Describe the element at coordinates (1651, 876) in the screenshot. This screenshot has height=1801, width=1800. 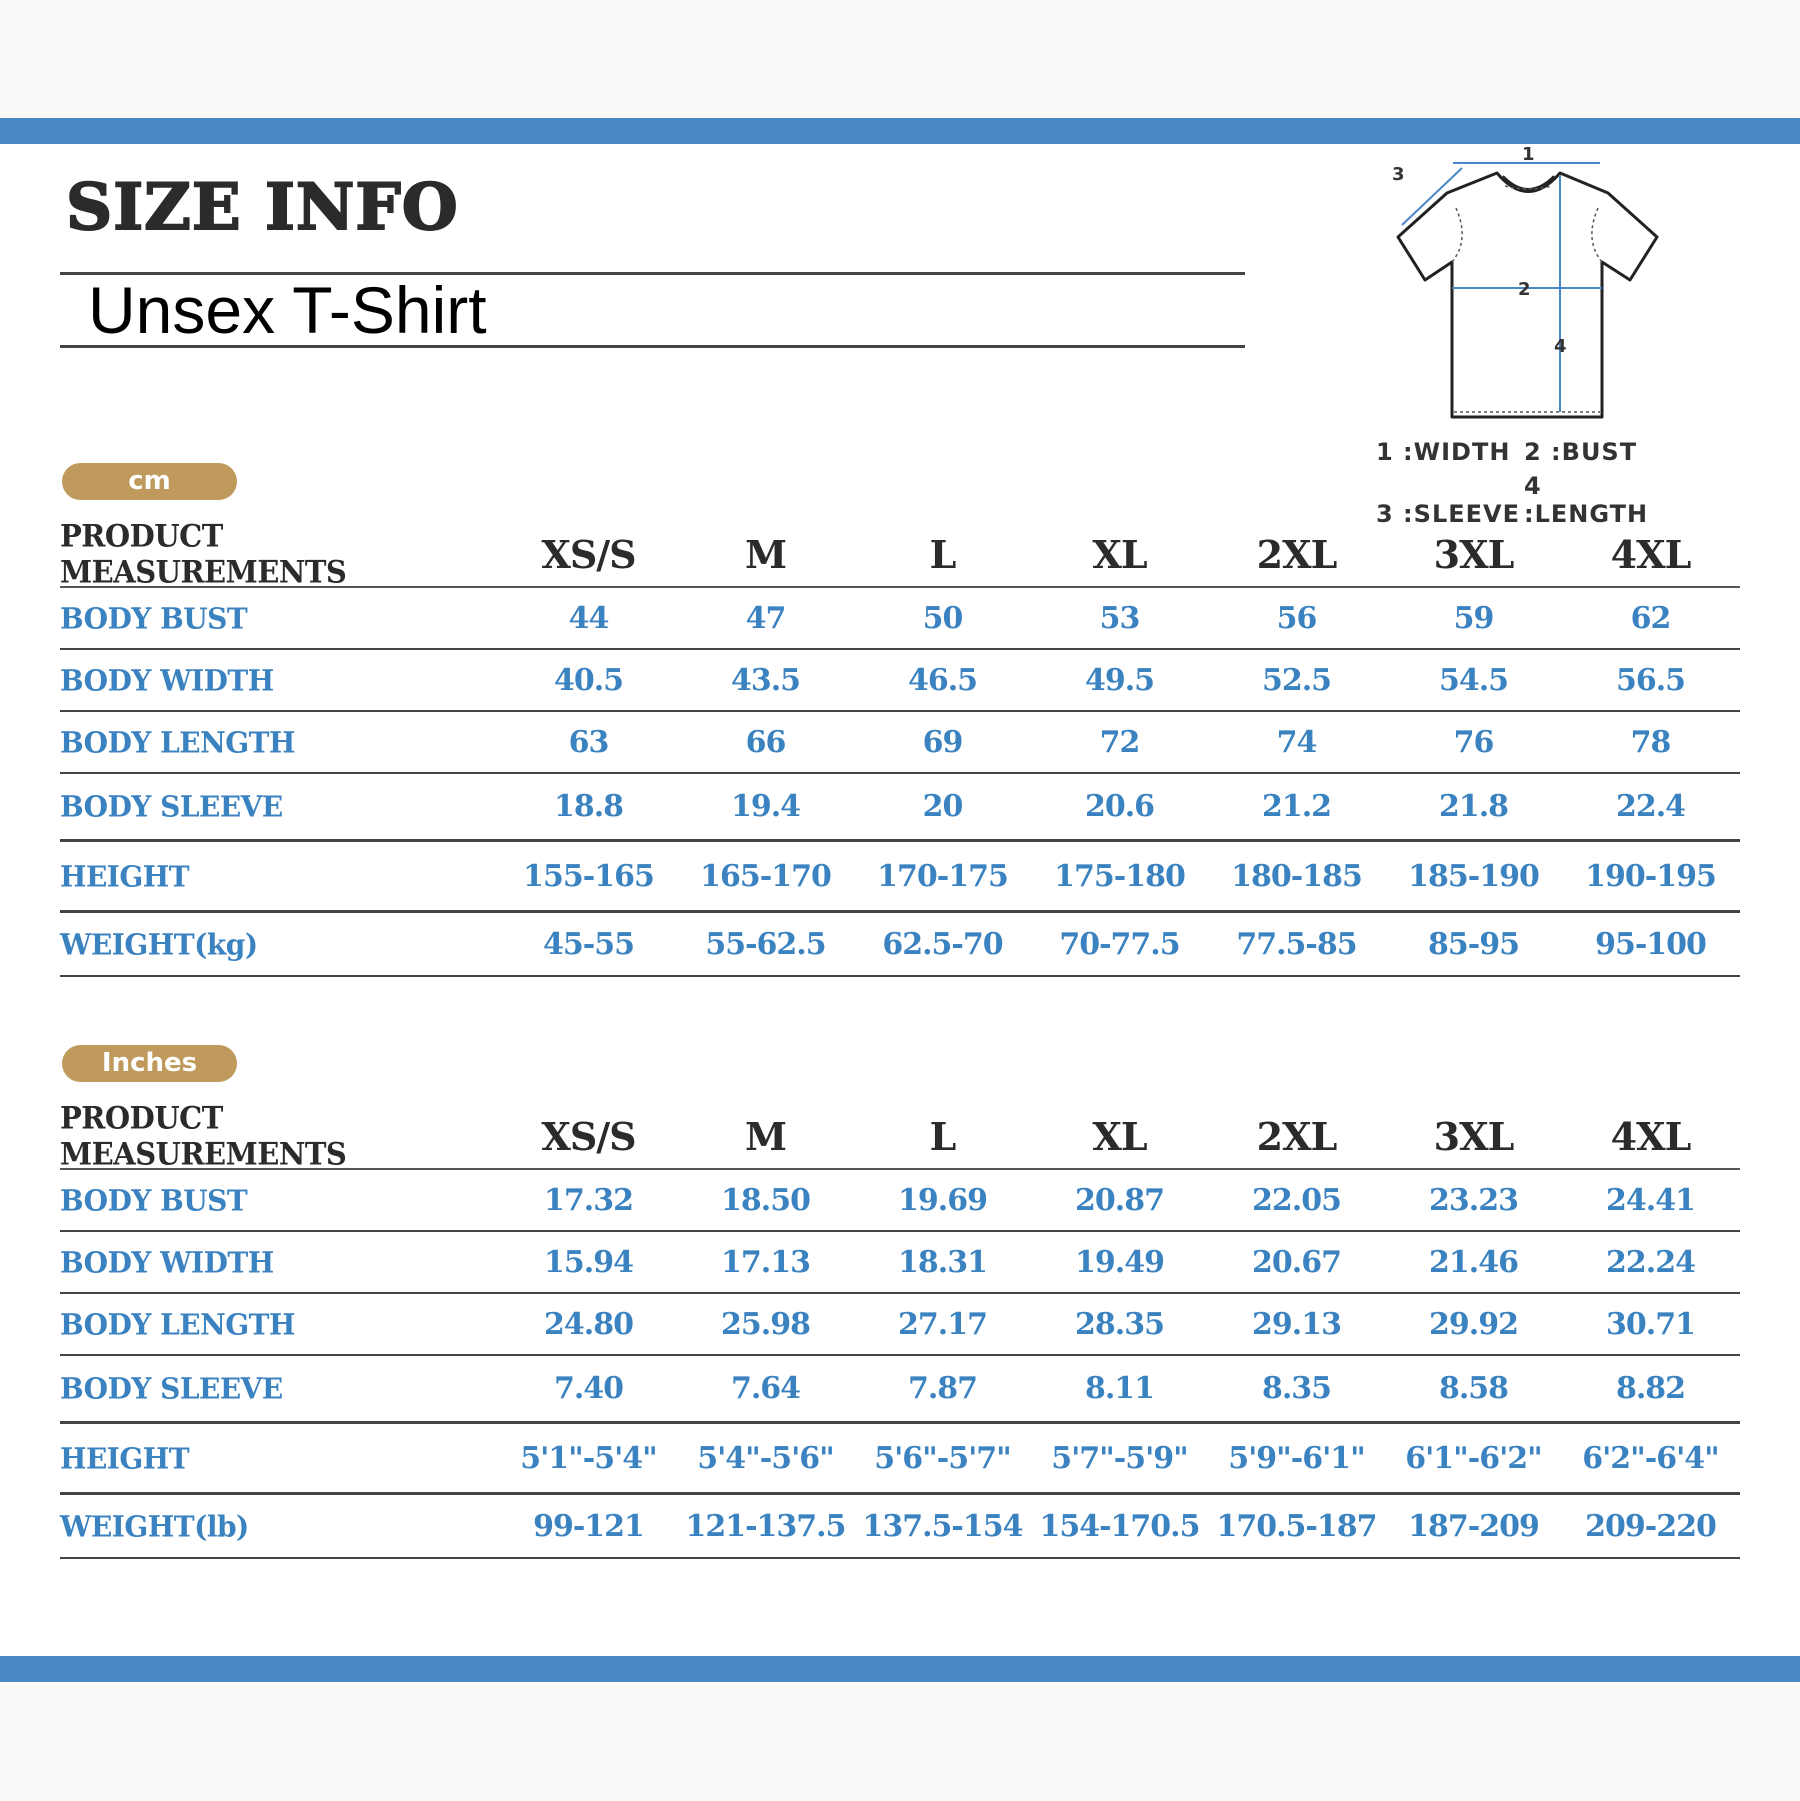
I see `measurement-value: 190-195` at that location.